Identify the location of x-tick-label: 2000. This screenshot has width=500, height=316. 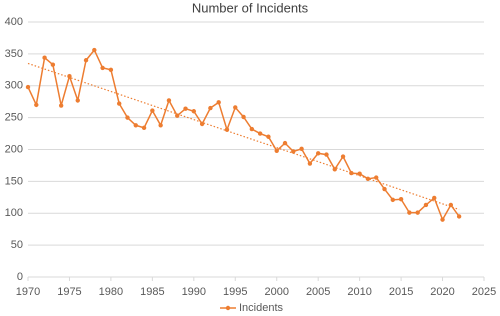
(276, 292).